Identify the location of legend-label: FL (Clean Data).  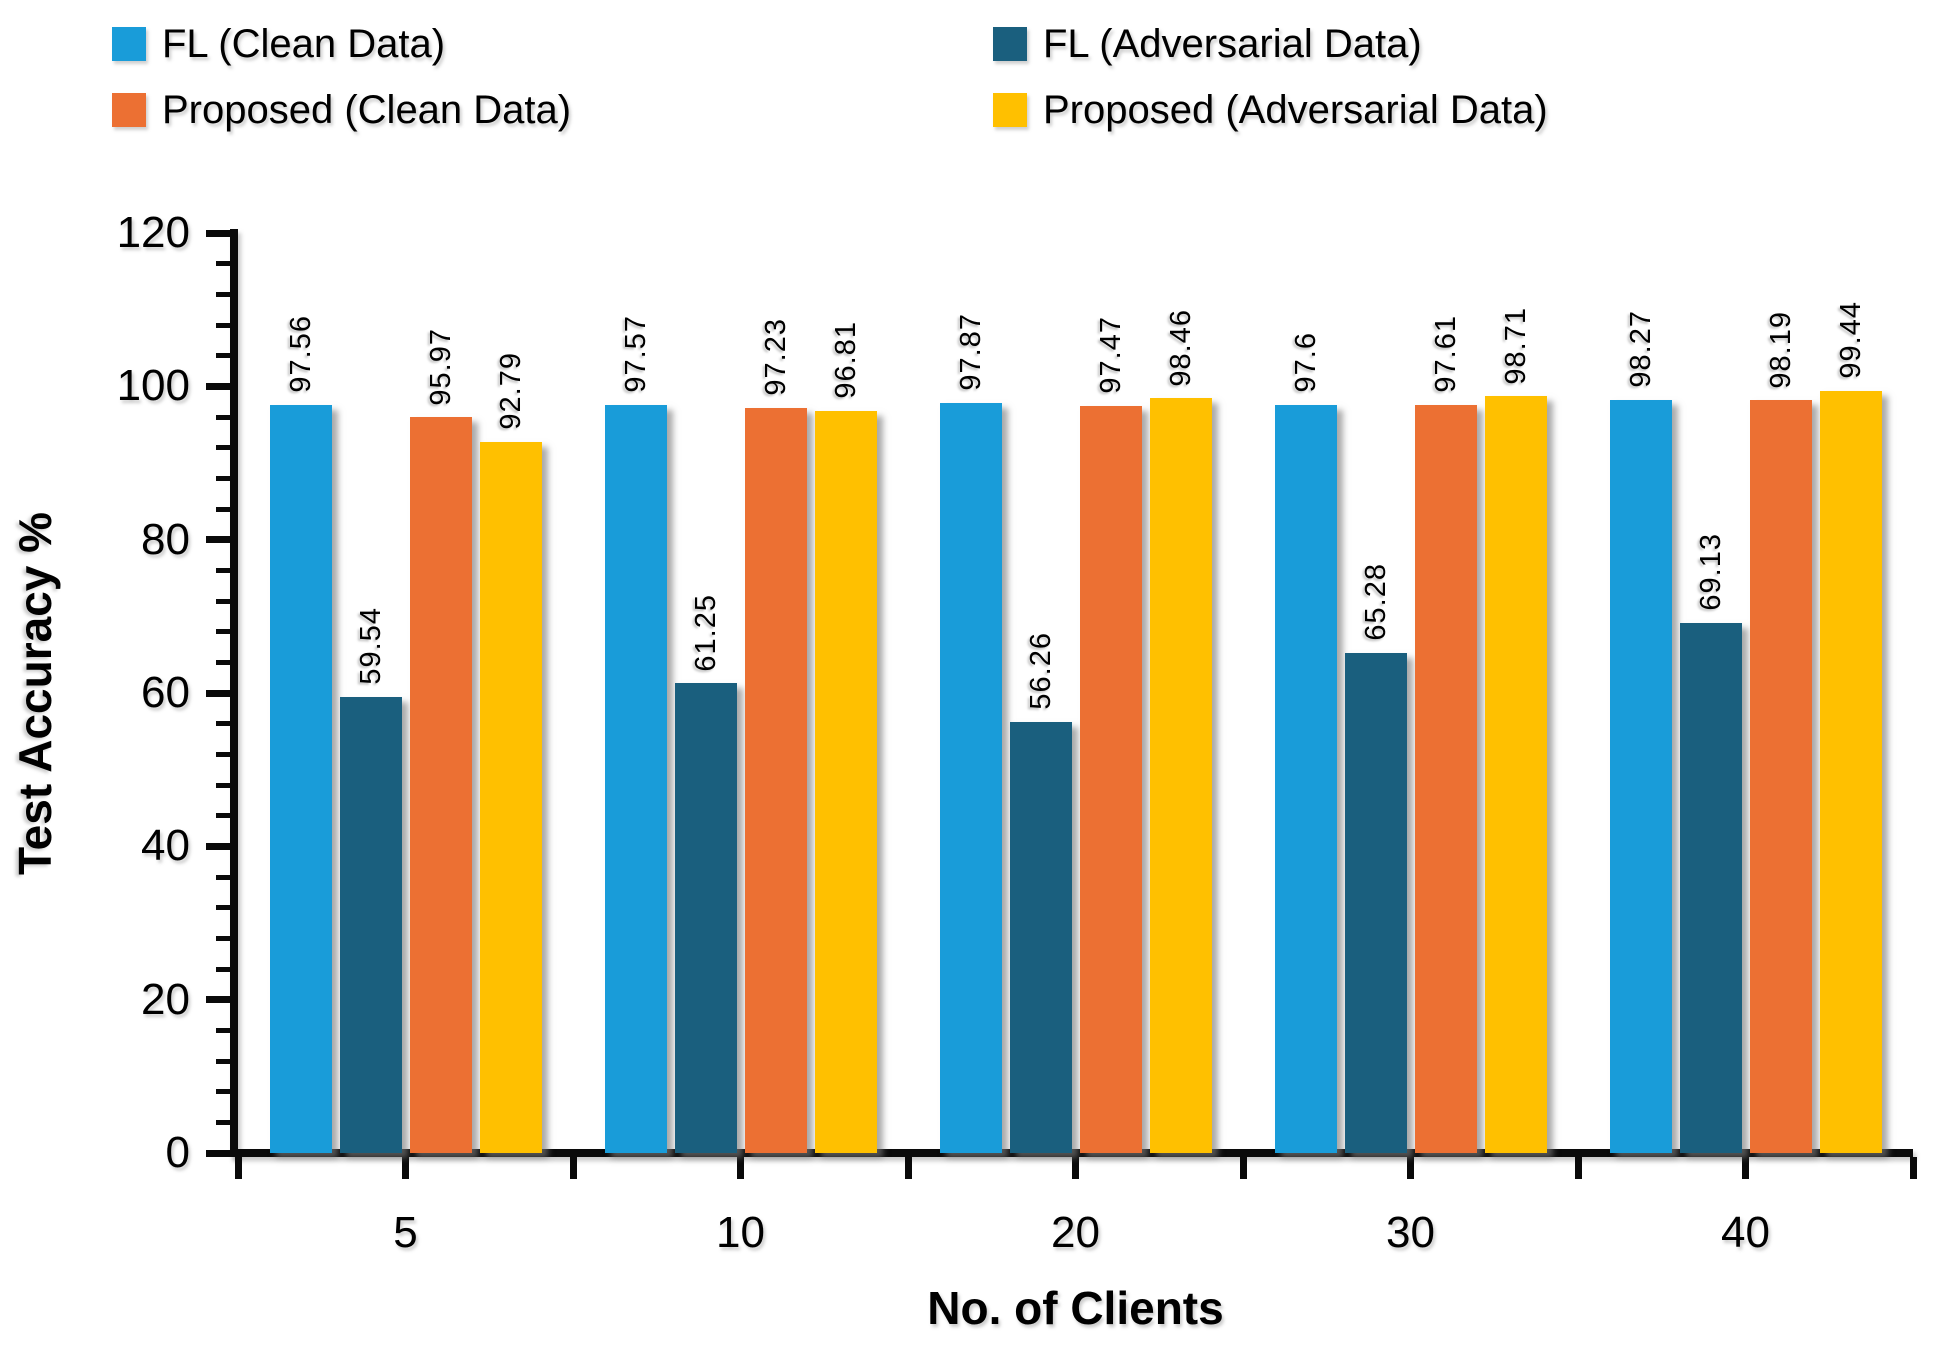
(304, 44).